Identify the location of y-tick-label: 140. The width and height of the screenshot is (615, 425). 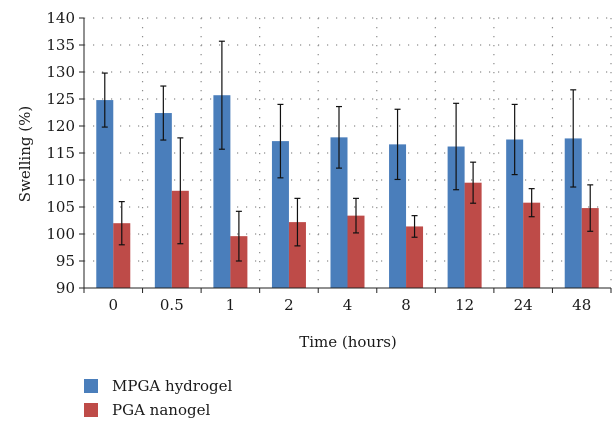
(60, 18).